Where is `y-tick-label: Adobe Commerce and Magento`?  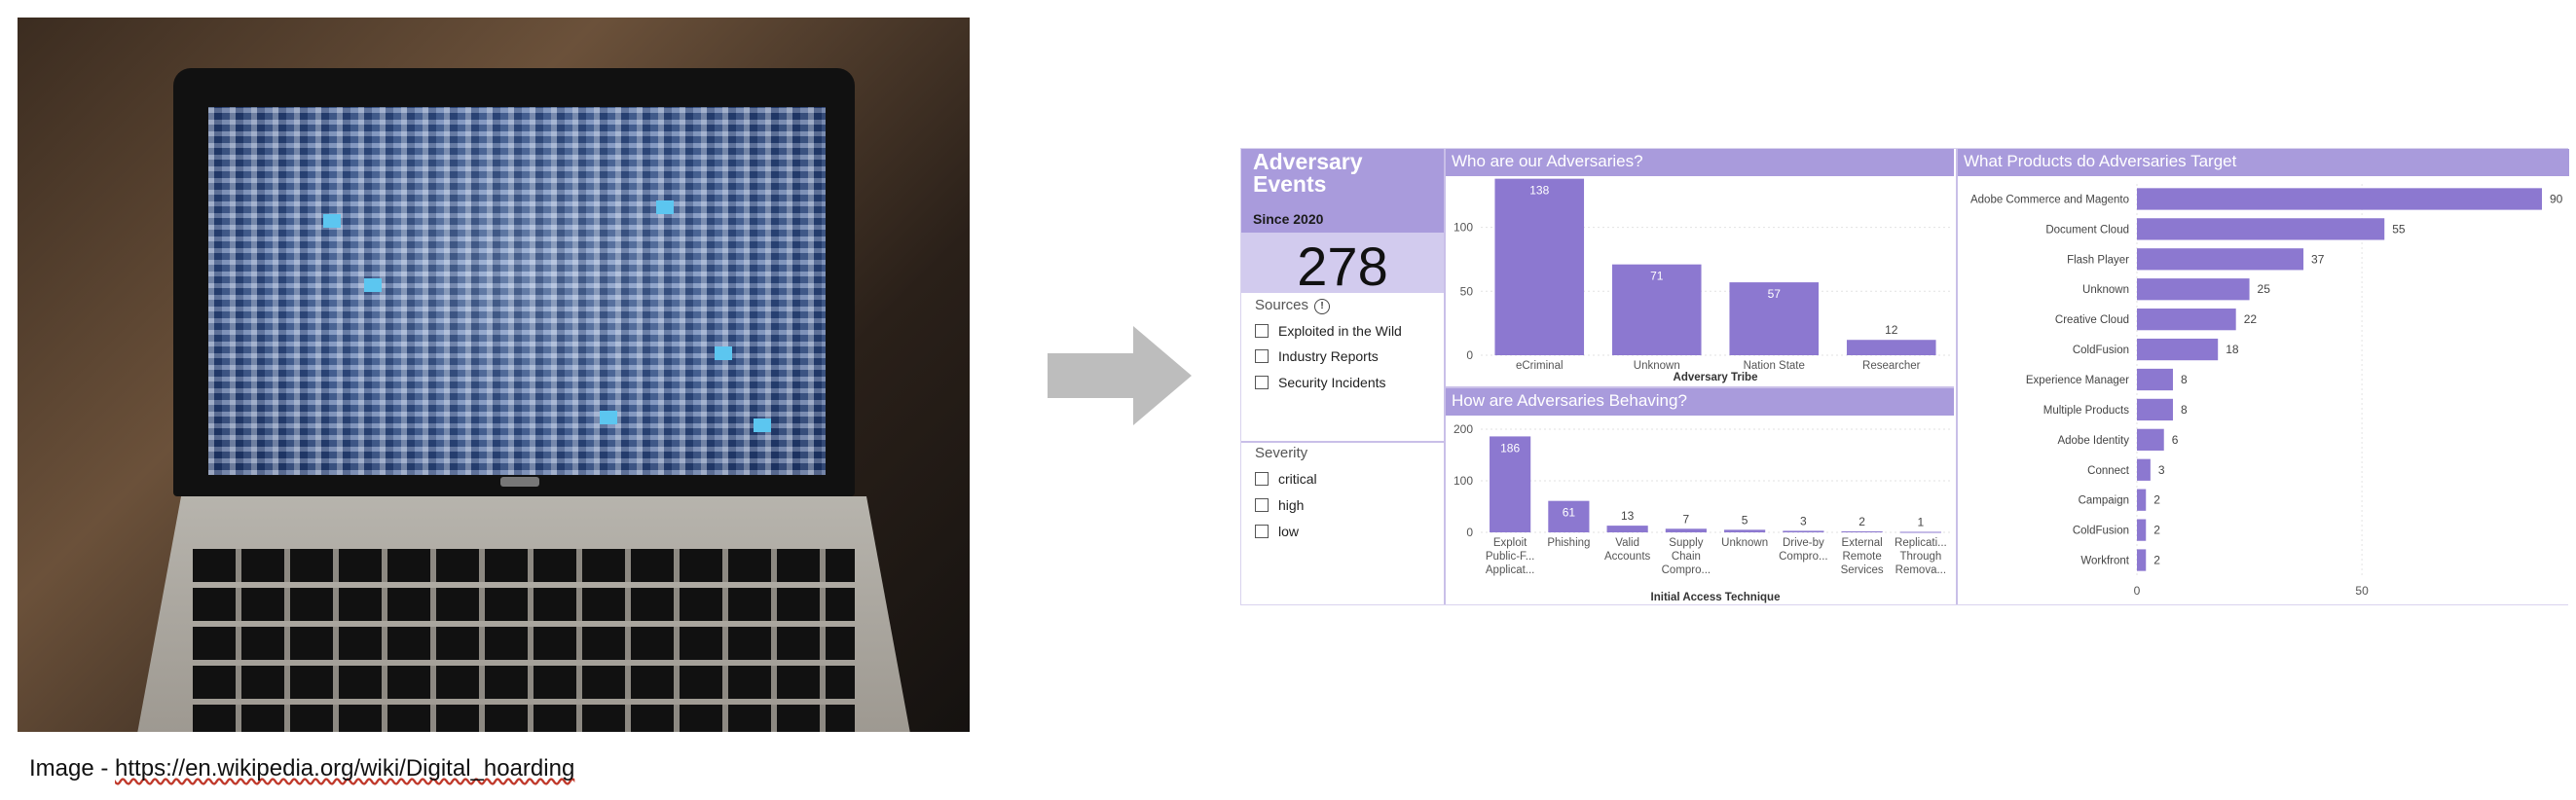
y-tick-label: Adobe Commerce and Magento is located at coordinates (2049, 200).